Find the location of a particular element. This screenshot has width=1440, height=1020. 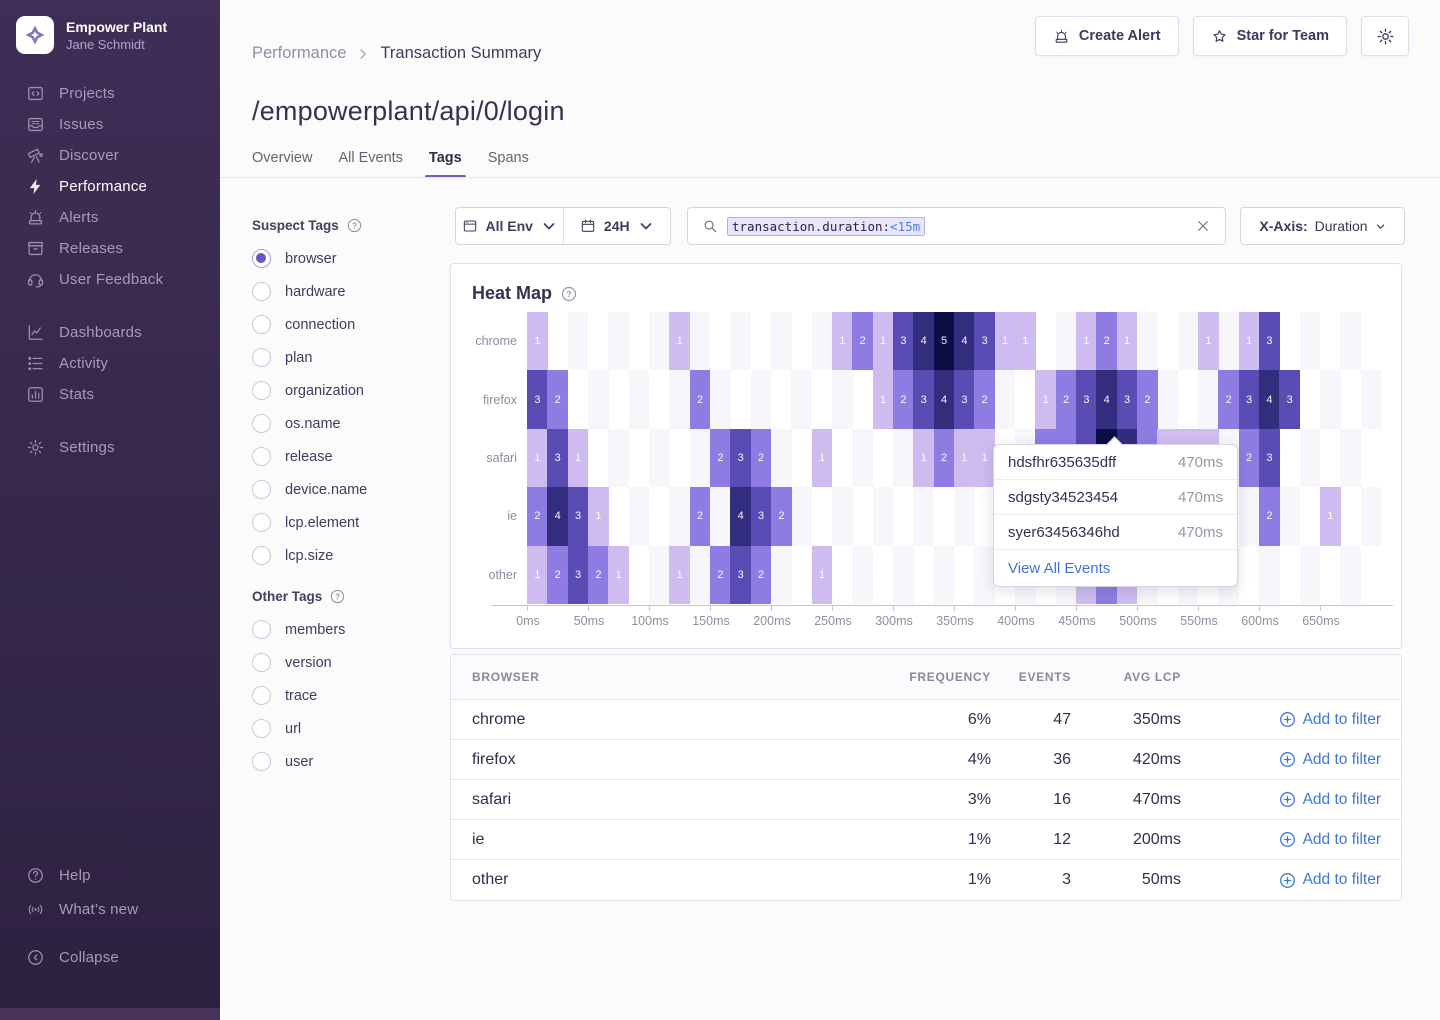

heatmap-cell-chrome-7: 1 is located at coordinates (680, 341).